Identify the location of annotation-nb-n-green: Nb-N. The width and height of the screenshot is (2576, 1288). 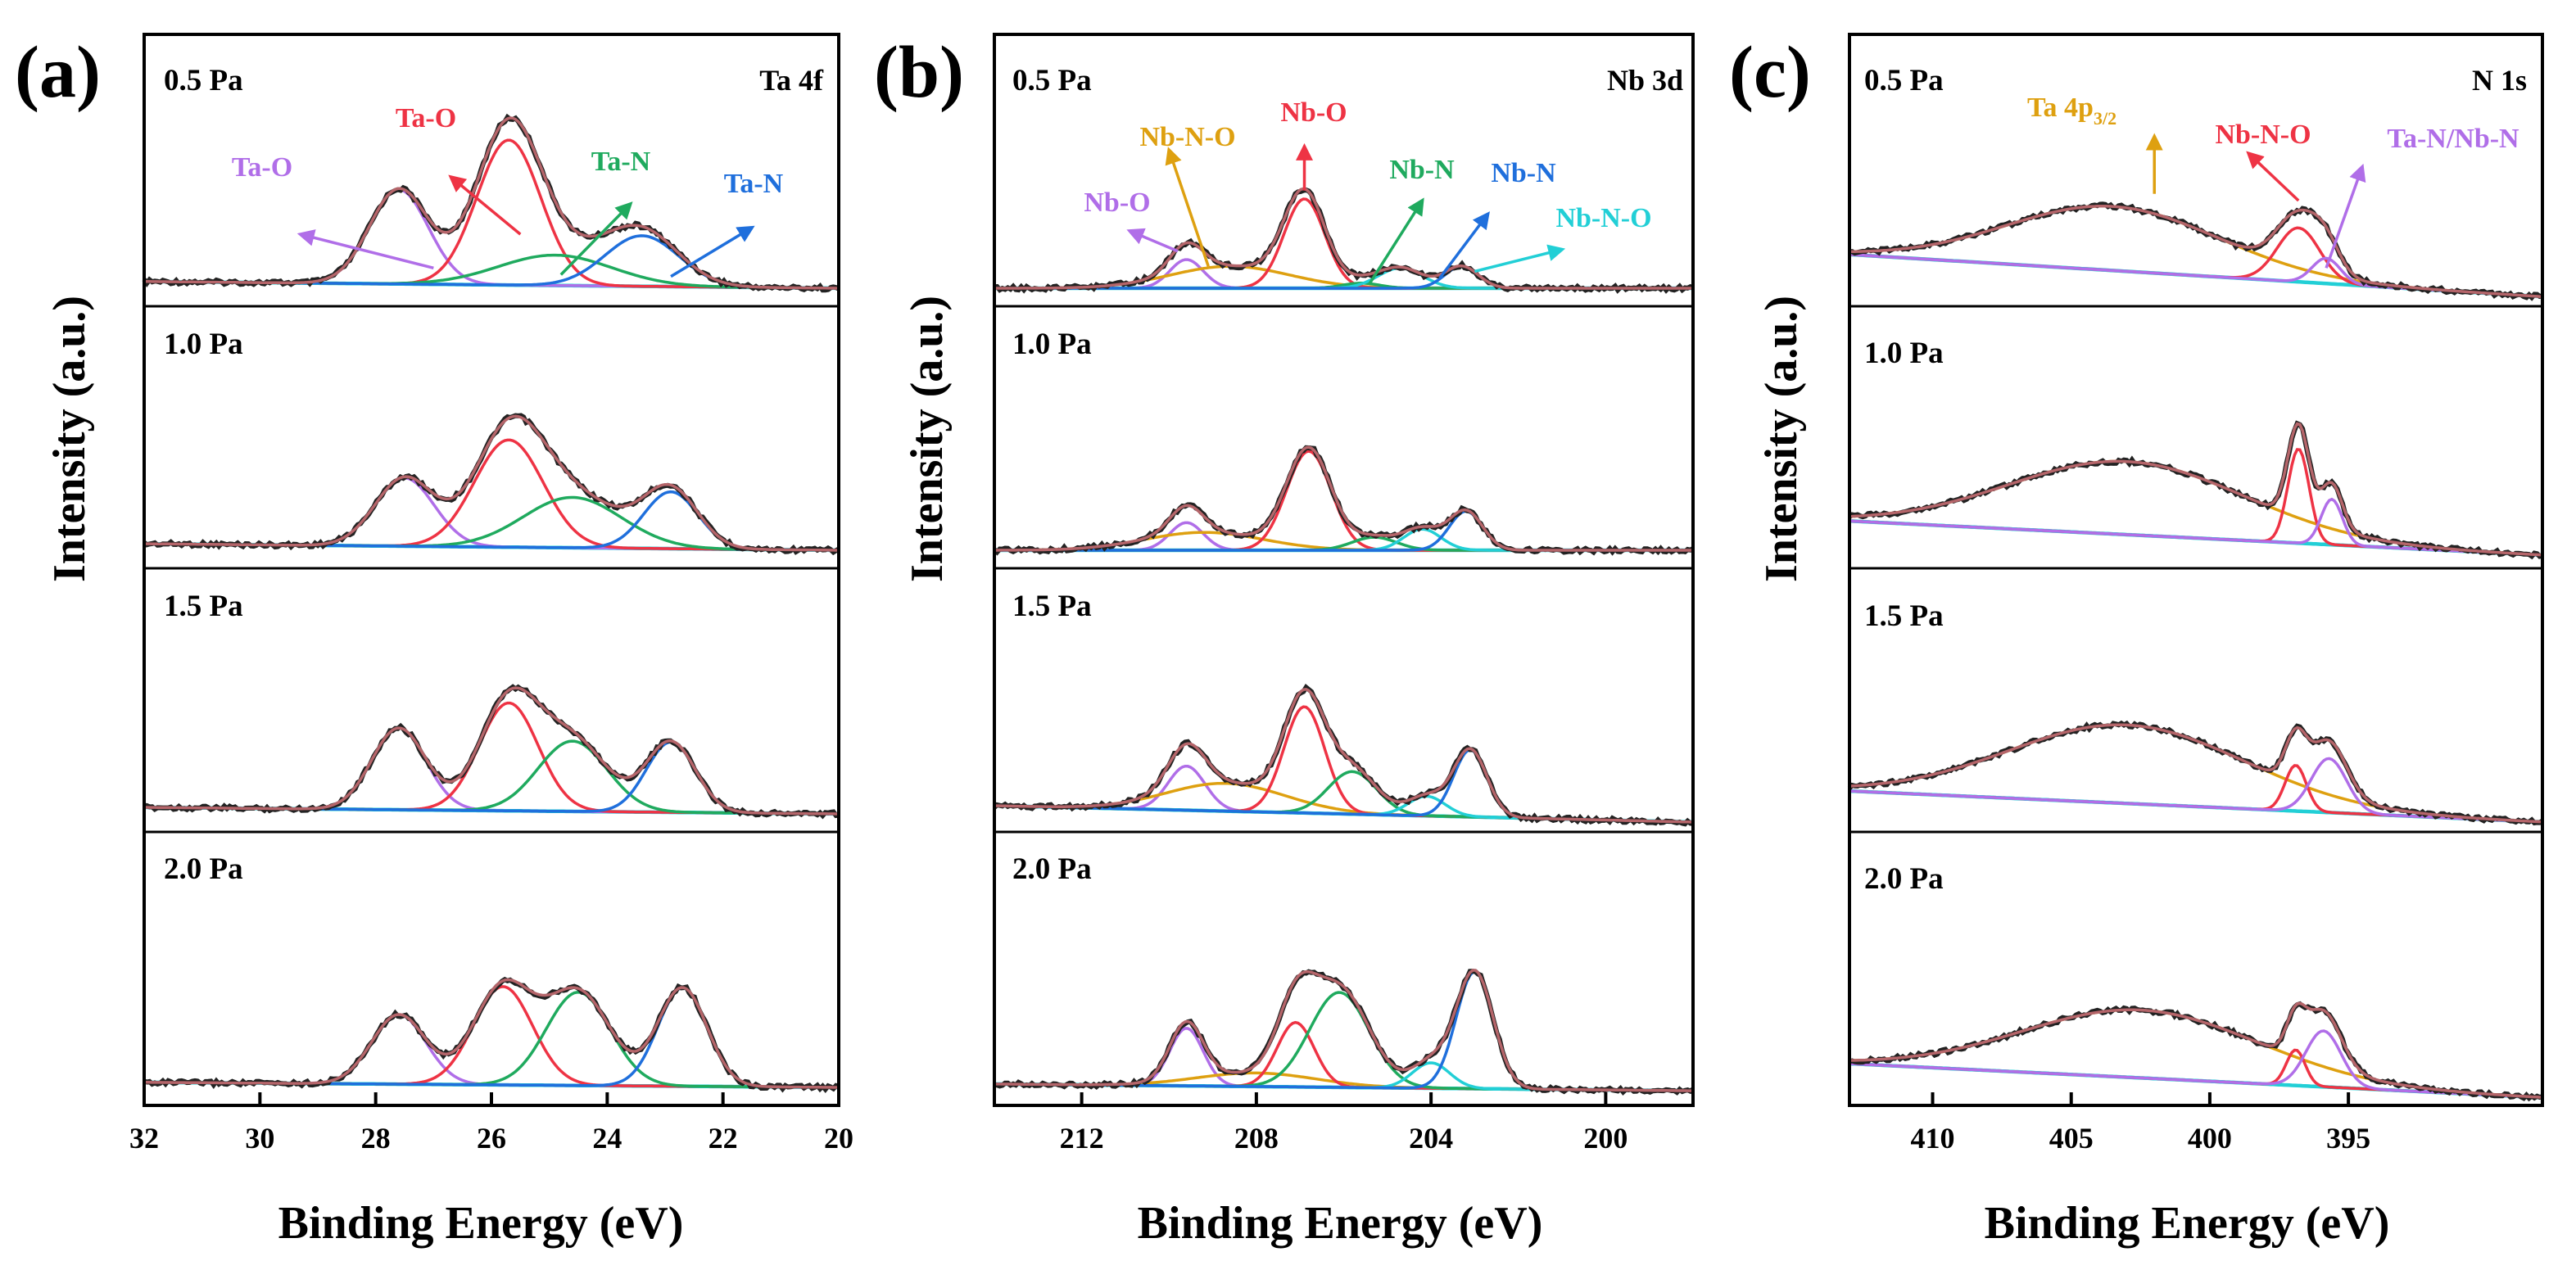
(1422, 170).